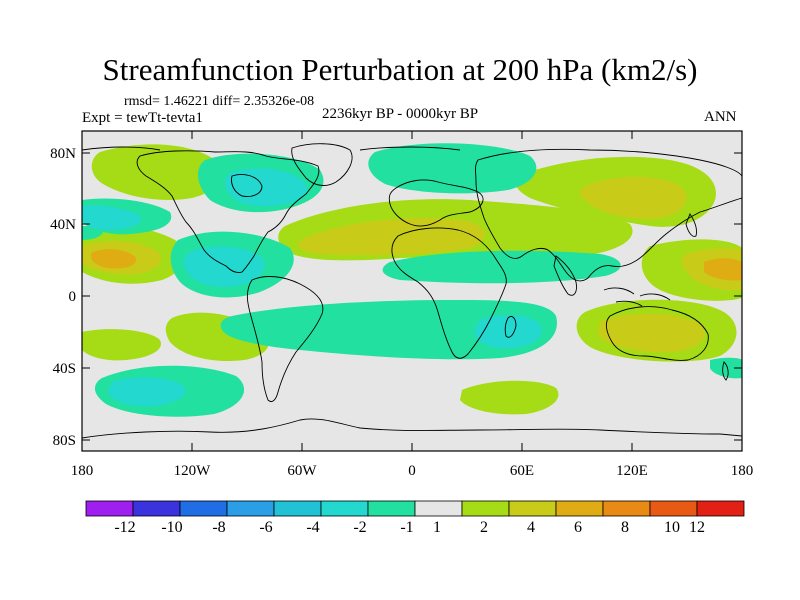 The height and width of the screenshot is (600, 800). I want to click on colorbar-label: -12, so click(124, 527).